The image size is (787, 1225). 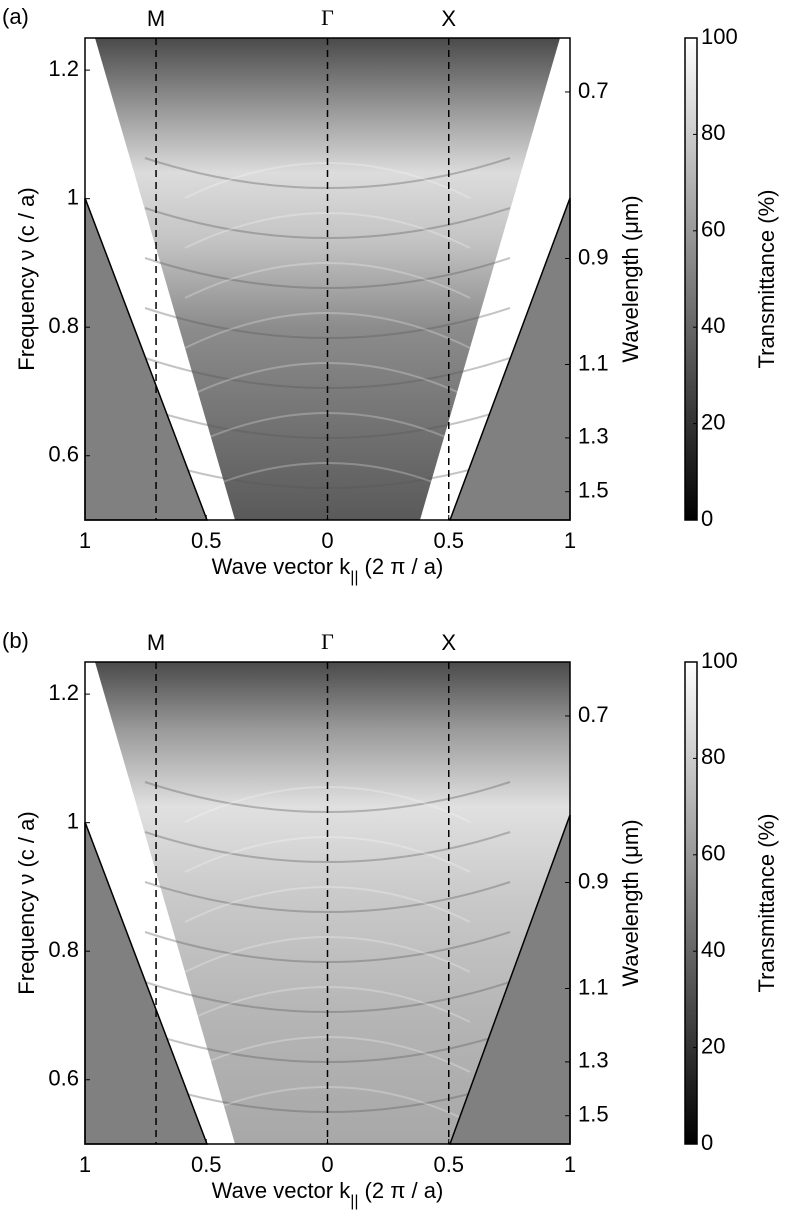 I want to click on panel-label: (a), so click(x=15, y=16).